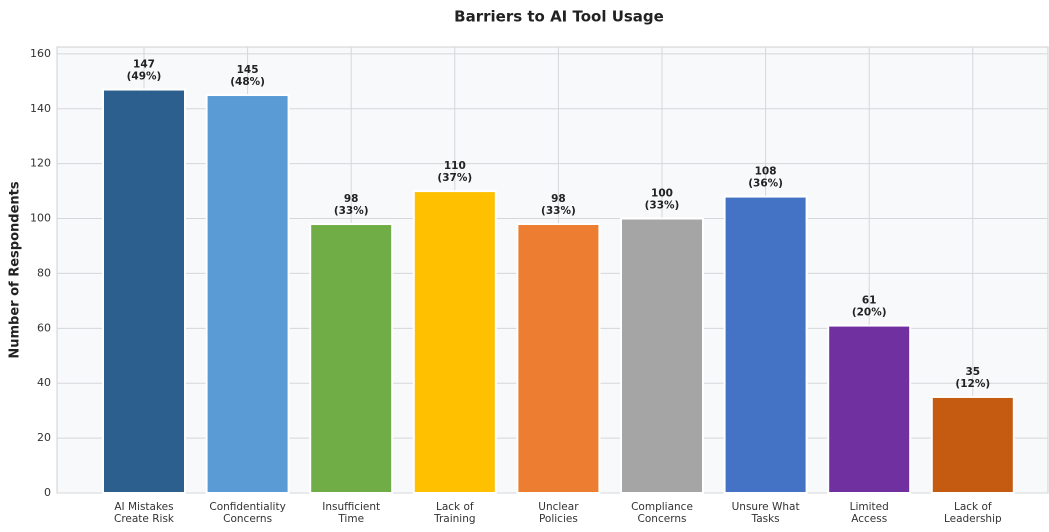  What do you see at coordinates (44, 327) in the screenshot?
I see `y-tick-label: 60` at bounding box center [44, 327].